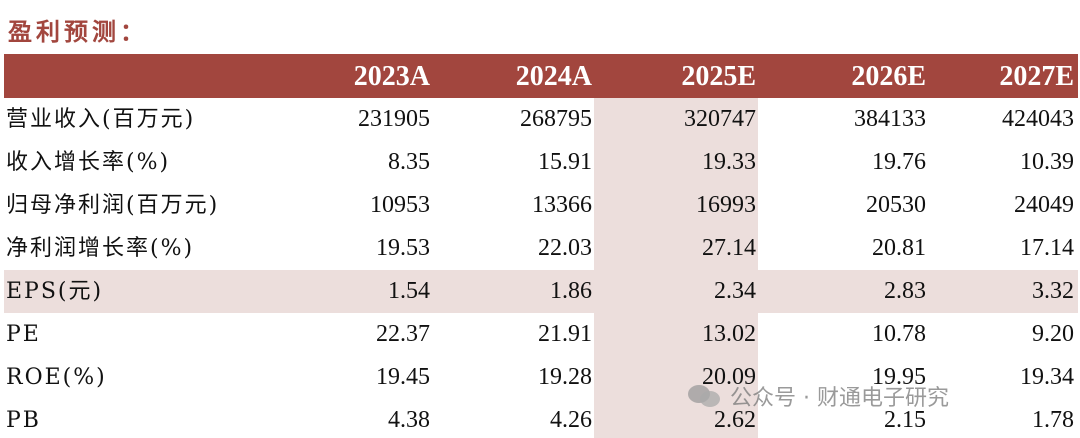 Image resolution: width=1080 pixels, height=438 pixels. What do you see at coordinates (1053, 334) in the screenshot?
I see `table-cell: 9.20` at bounding box center [1053, 334].